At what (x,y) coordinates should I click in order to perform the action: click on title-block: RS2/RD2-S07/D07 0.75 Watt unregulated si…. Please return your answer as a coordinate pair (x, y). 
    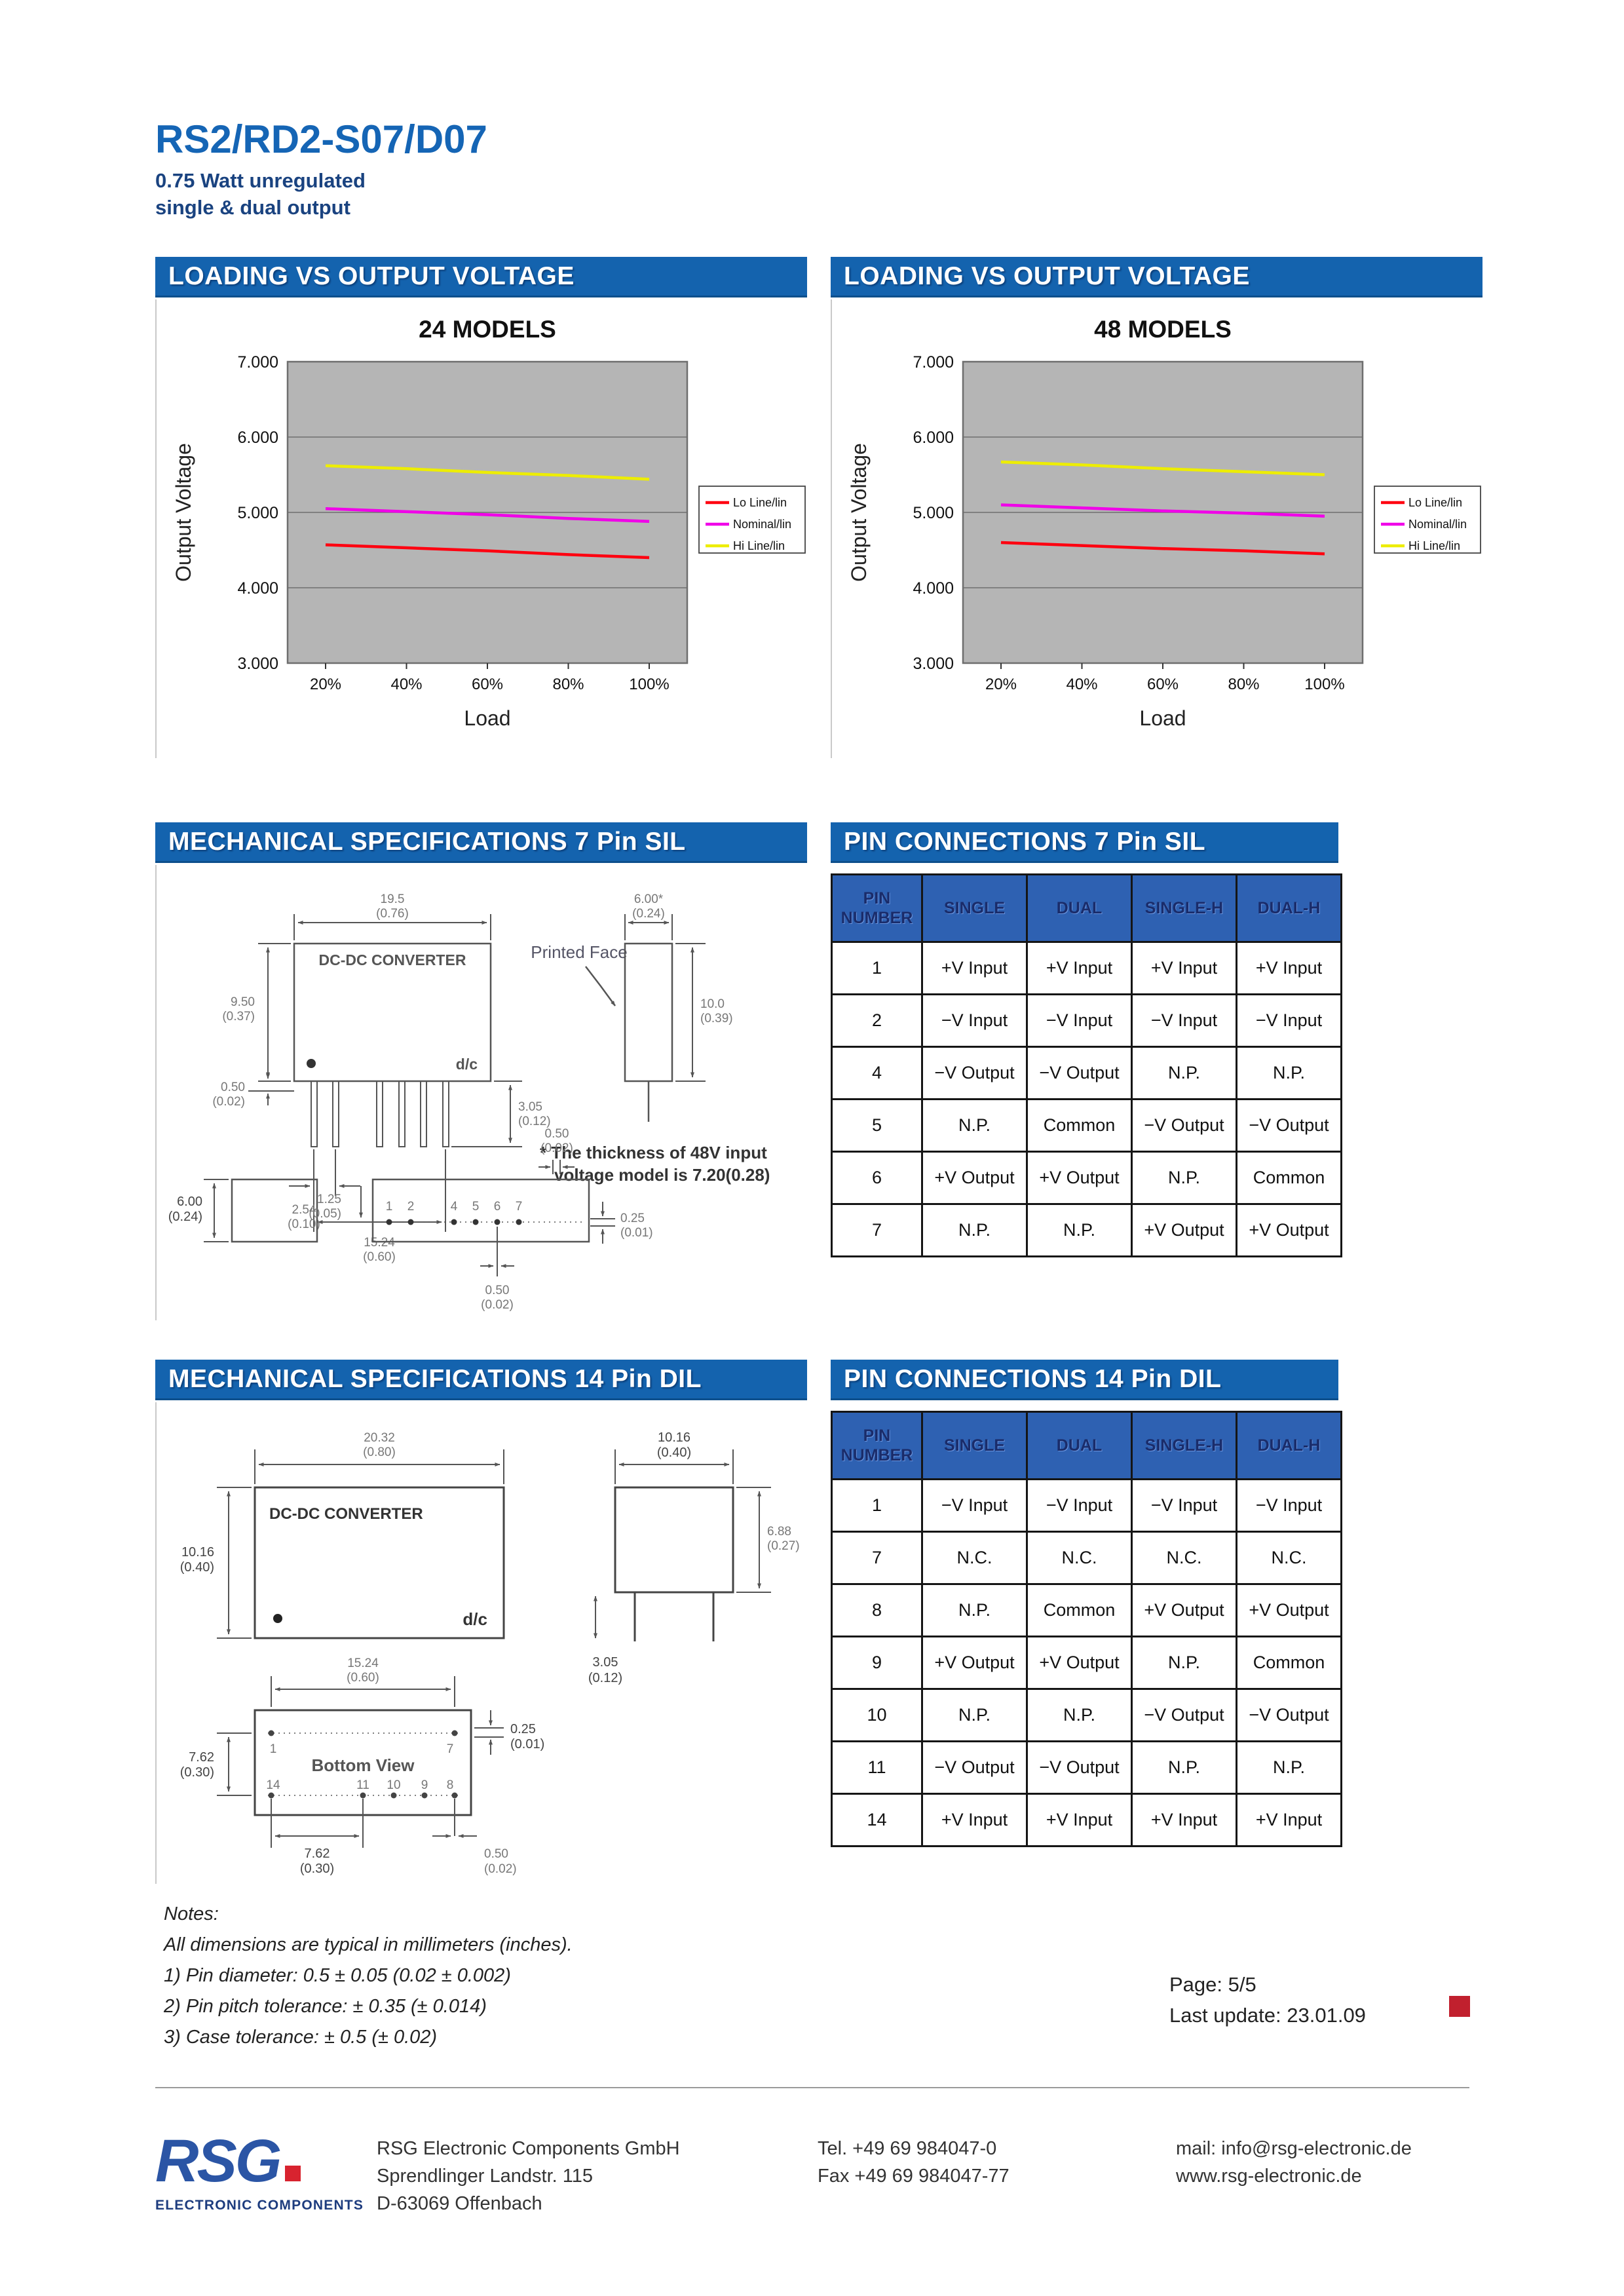
    Looking at the image, I should click on (321, 169).